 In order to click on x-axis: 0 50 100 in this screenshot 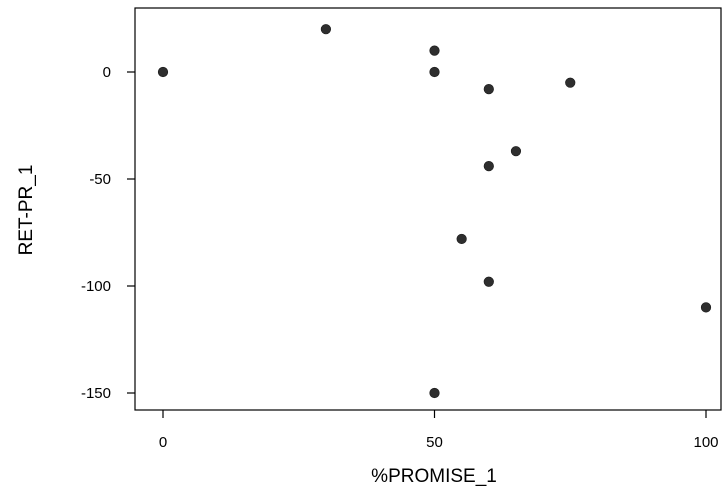, I will do `click(439, 430)`.